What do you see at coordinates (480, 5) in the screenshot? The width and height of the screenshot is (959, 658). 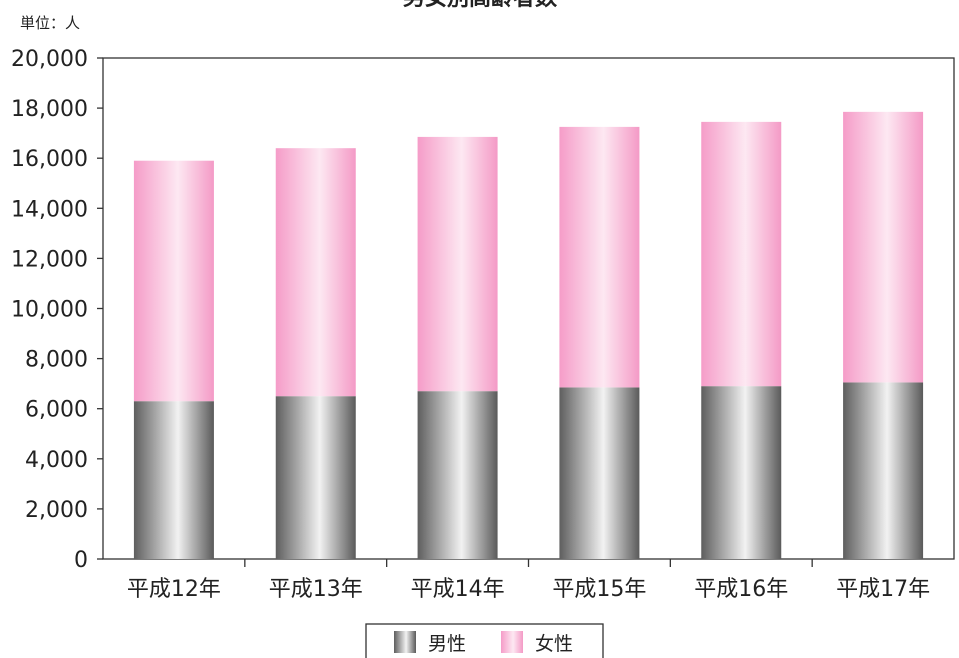 I see `chart-title: 男女別高齢者数` at bounding box center [480, 5].